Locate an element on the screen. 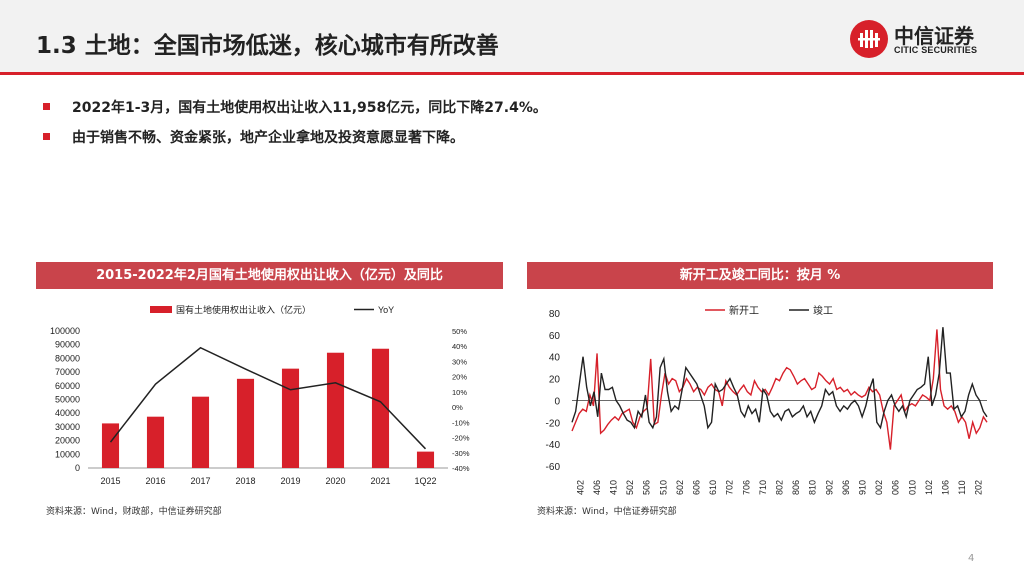 Image resolution: width=1024 pixels, height=576 pixels. citic-logo: 中信证券 CITIC SECURITIES is located at coordinates (925, 40).